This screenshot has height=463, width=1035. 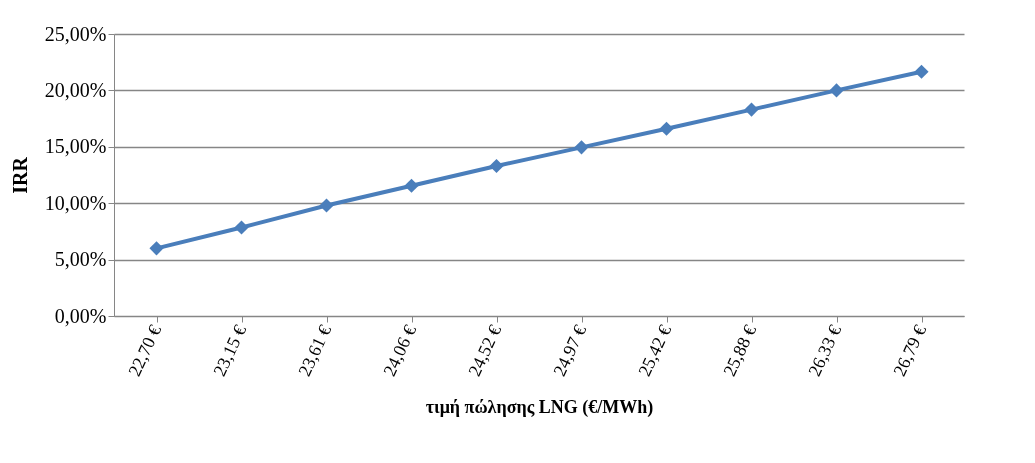 What do you see at coordinates (910, 350) in the screenshot?
I see `x-tick-label: 26,79 €` at bounding box center [910, 350].